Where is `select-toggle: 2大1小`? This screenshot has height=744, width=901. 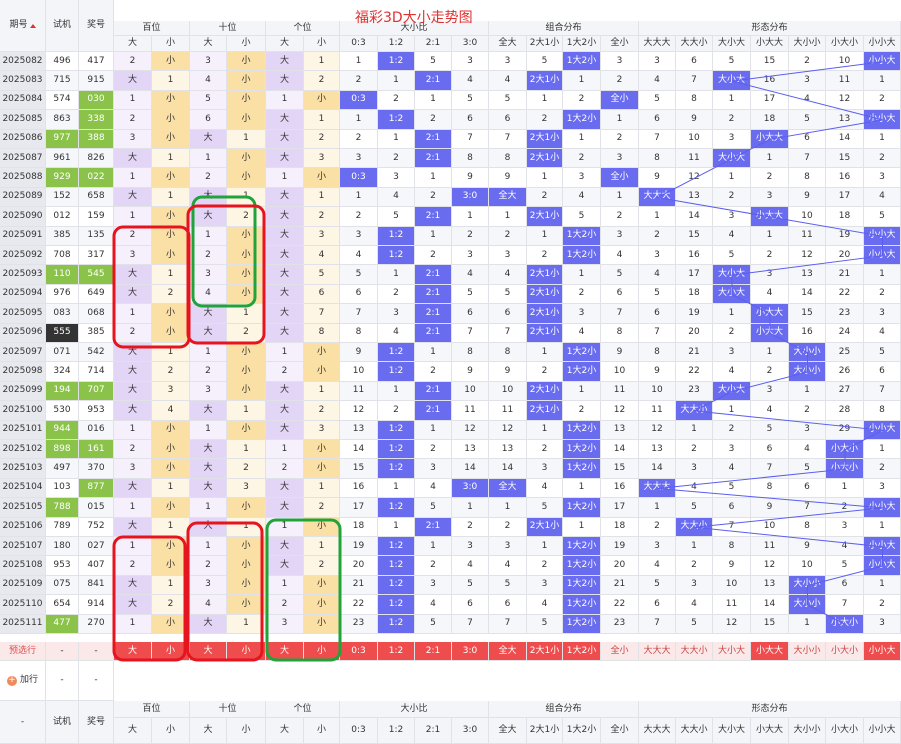 select-toggle: 2大1小 is located at coordinates (545, 652).